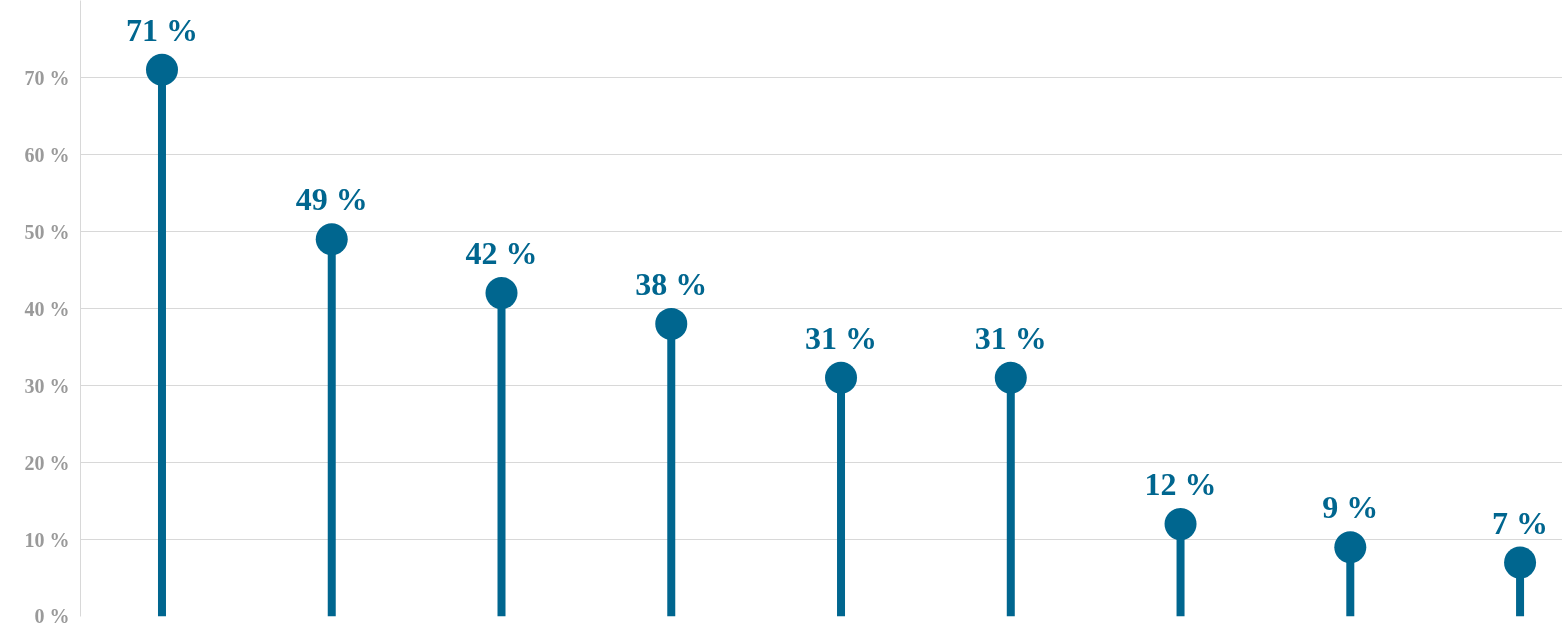 The image size is (1562, 626). I want to click on y-tick-label: 30 %, so click(47, 385).